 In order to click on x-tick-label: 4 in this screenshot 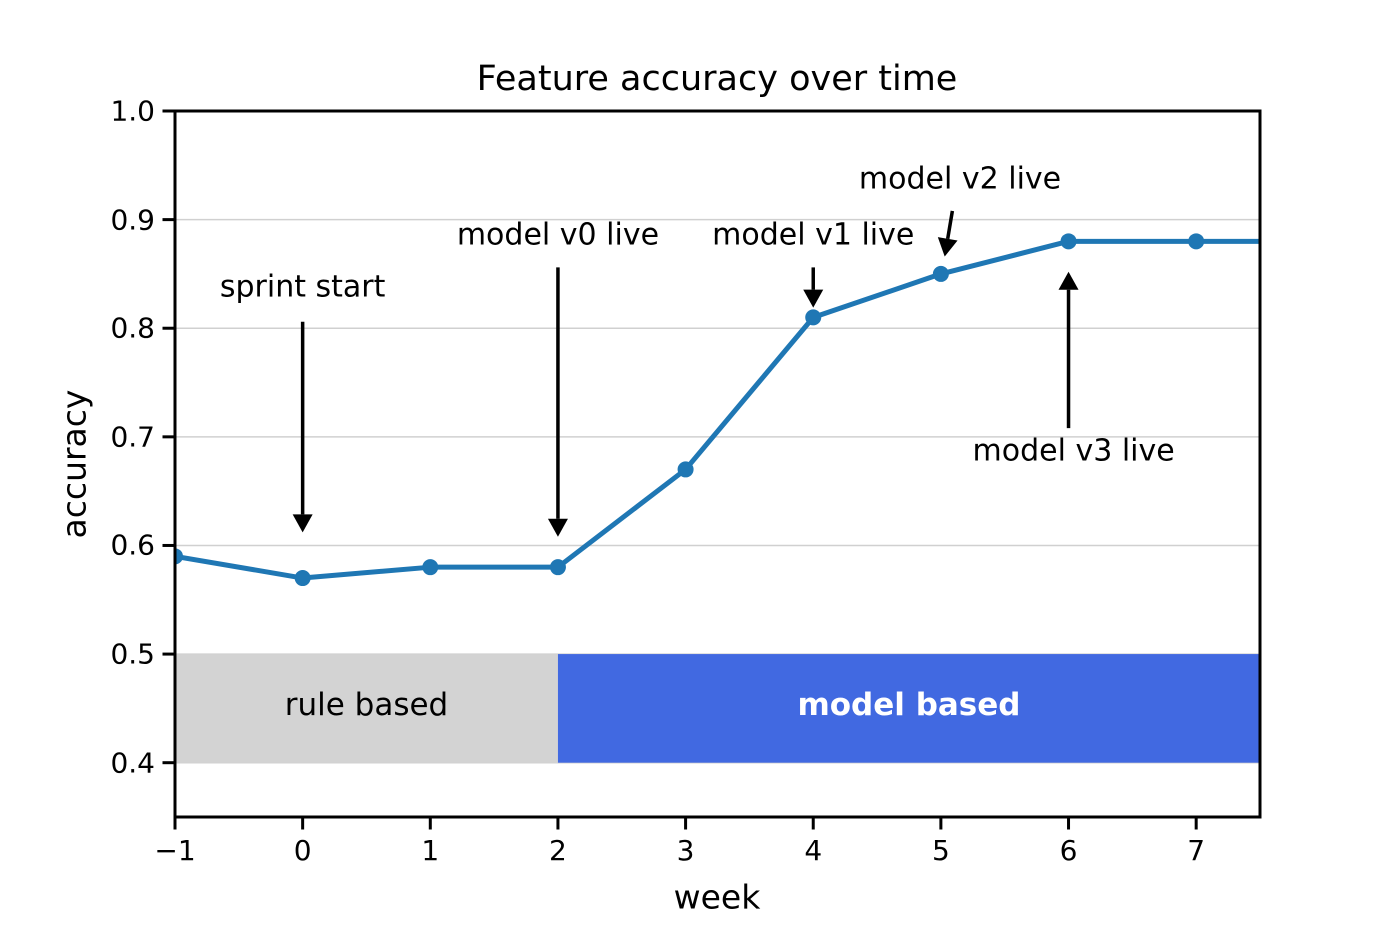, I will do `click(813, 850)`.